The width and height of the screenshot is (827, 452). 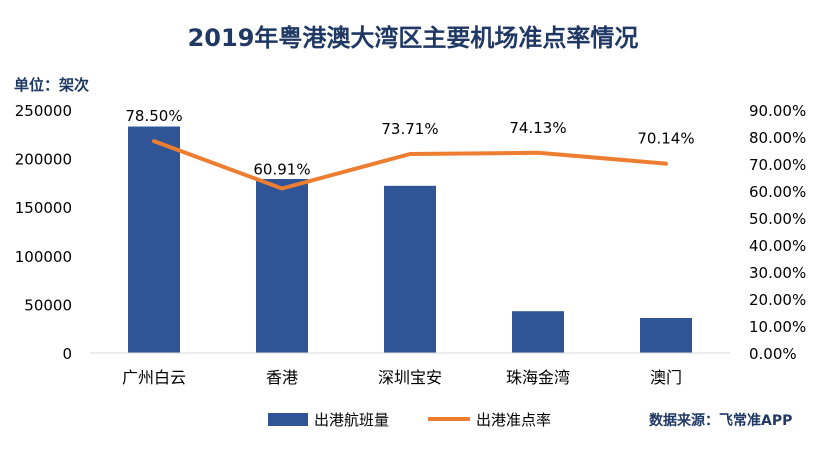 What do you see at coordinates (413, 38) in the screenshot?
I see `chart-title: 2019年粤港澳大湾区主要机场准点率情况` at bounding box center [413, 38].